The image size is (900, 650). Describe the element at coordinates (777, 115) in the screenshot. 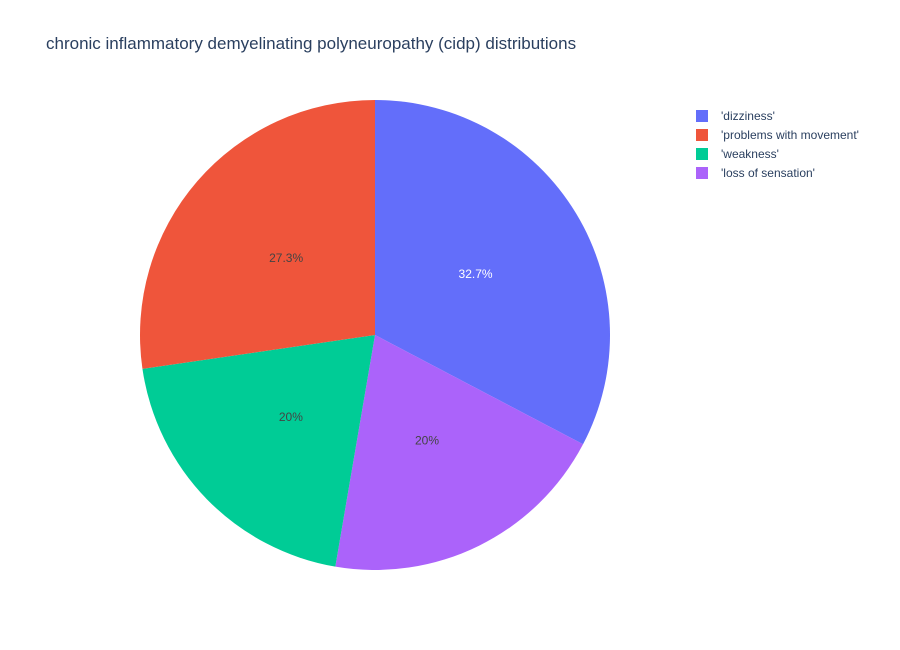

I see `legend-item: 'dizziness'` at that location.